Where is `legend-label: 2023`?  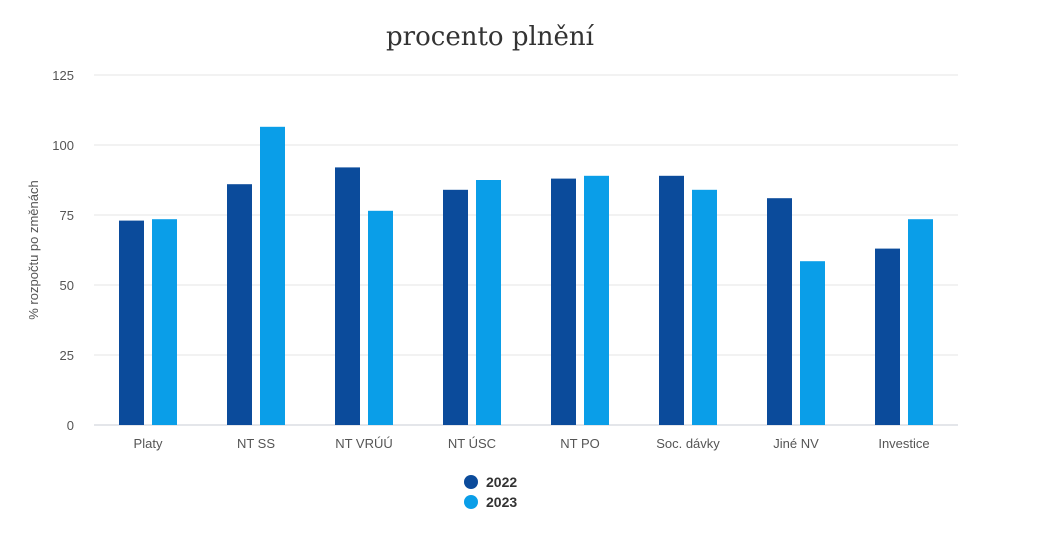 legend-label: 2023 is located at coordinates (501, 502).